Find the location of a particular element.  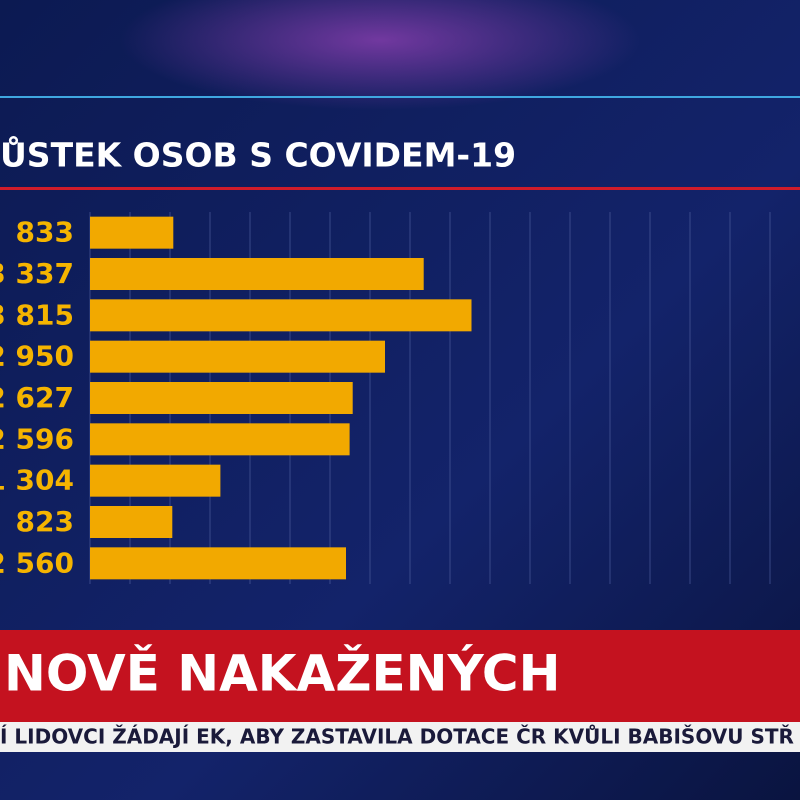

banner-text: NOVĚ NAKAŽENÝCH is located at coordinates (282, 673).